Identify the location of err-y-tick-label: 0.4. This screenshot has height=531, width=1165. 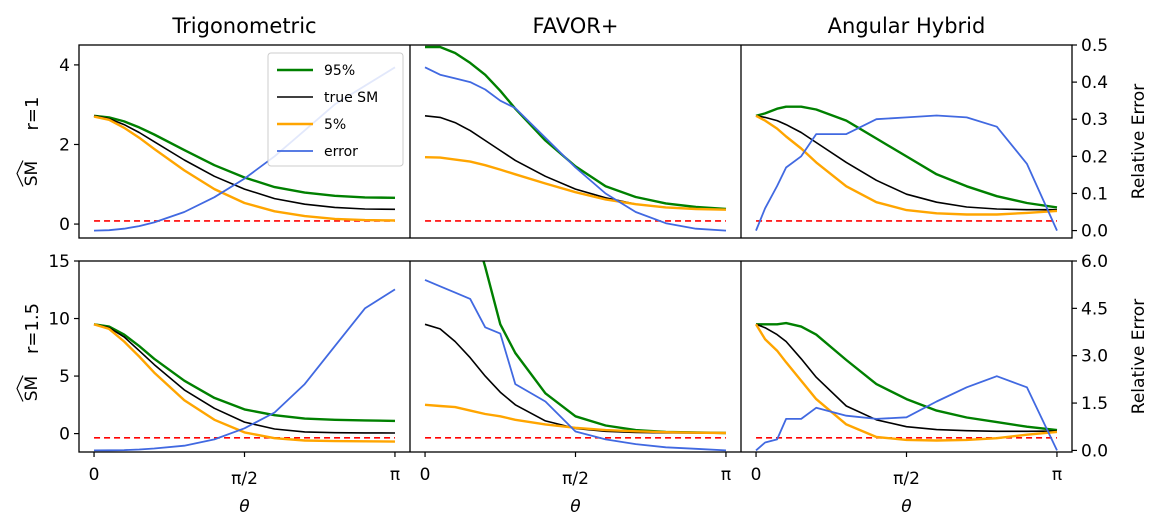
(1094, 83).